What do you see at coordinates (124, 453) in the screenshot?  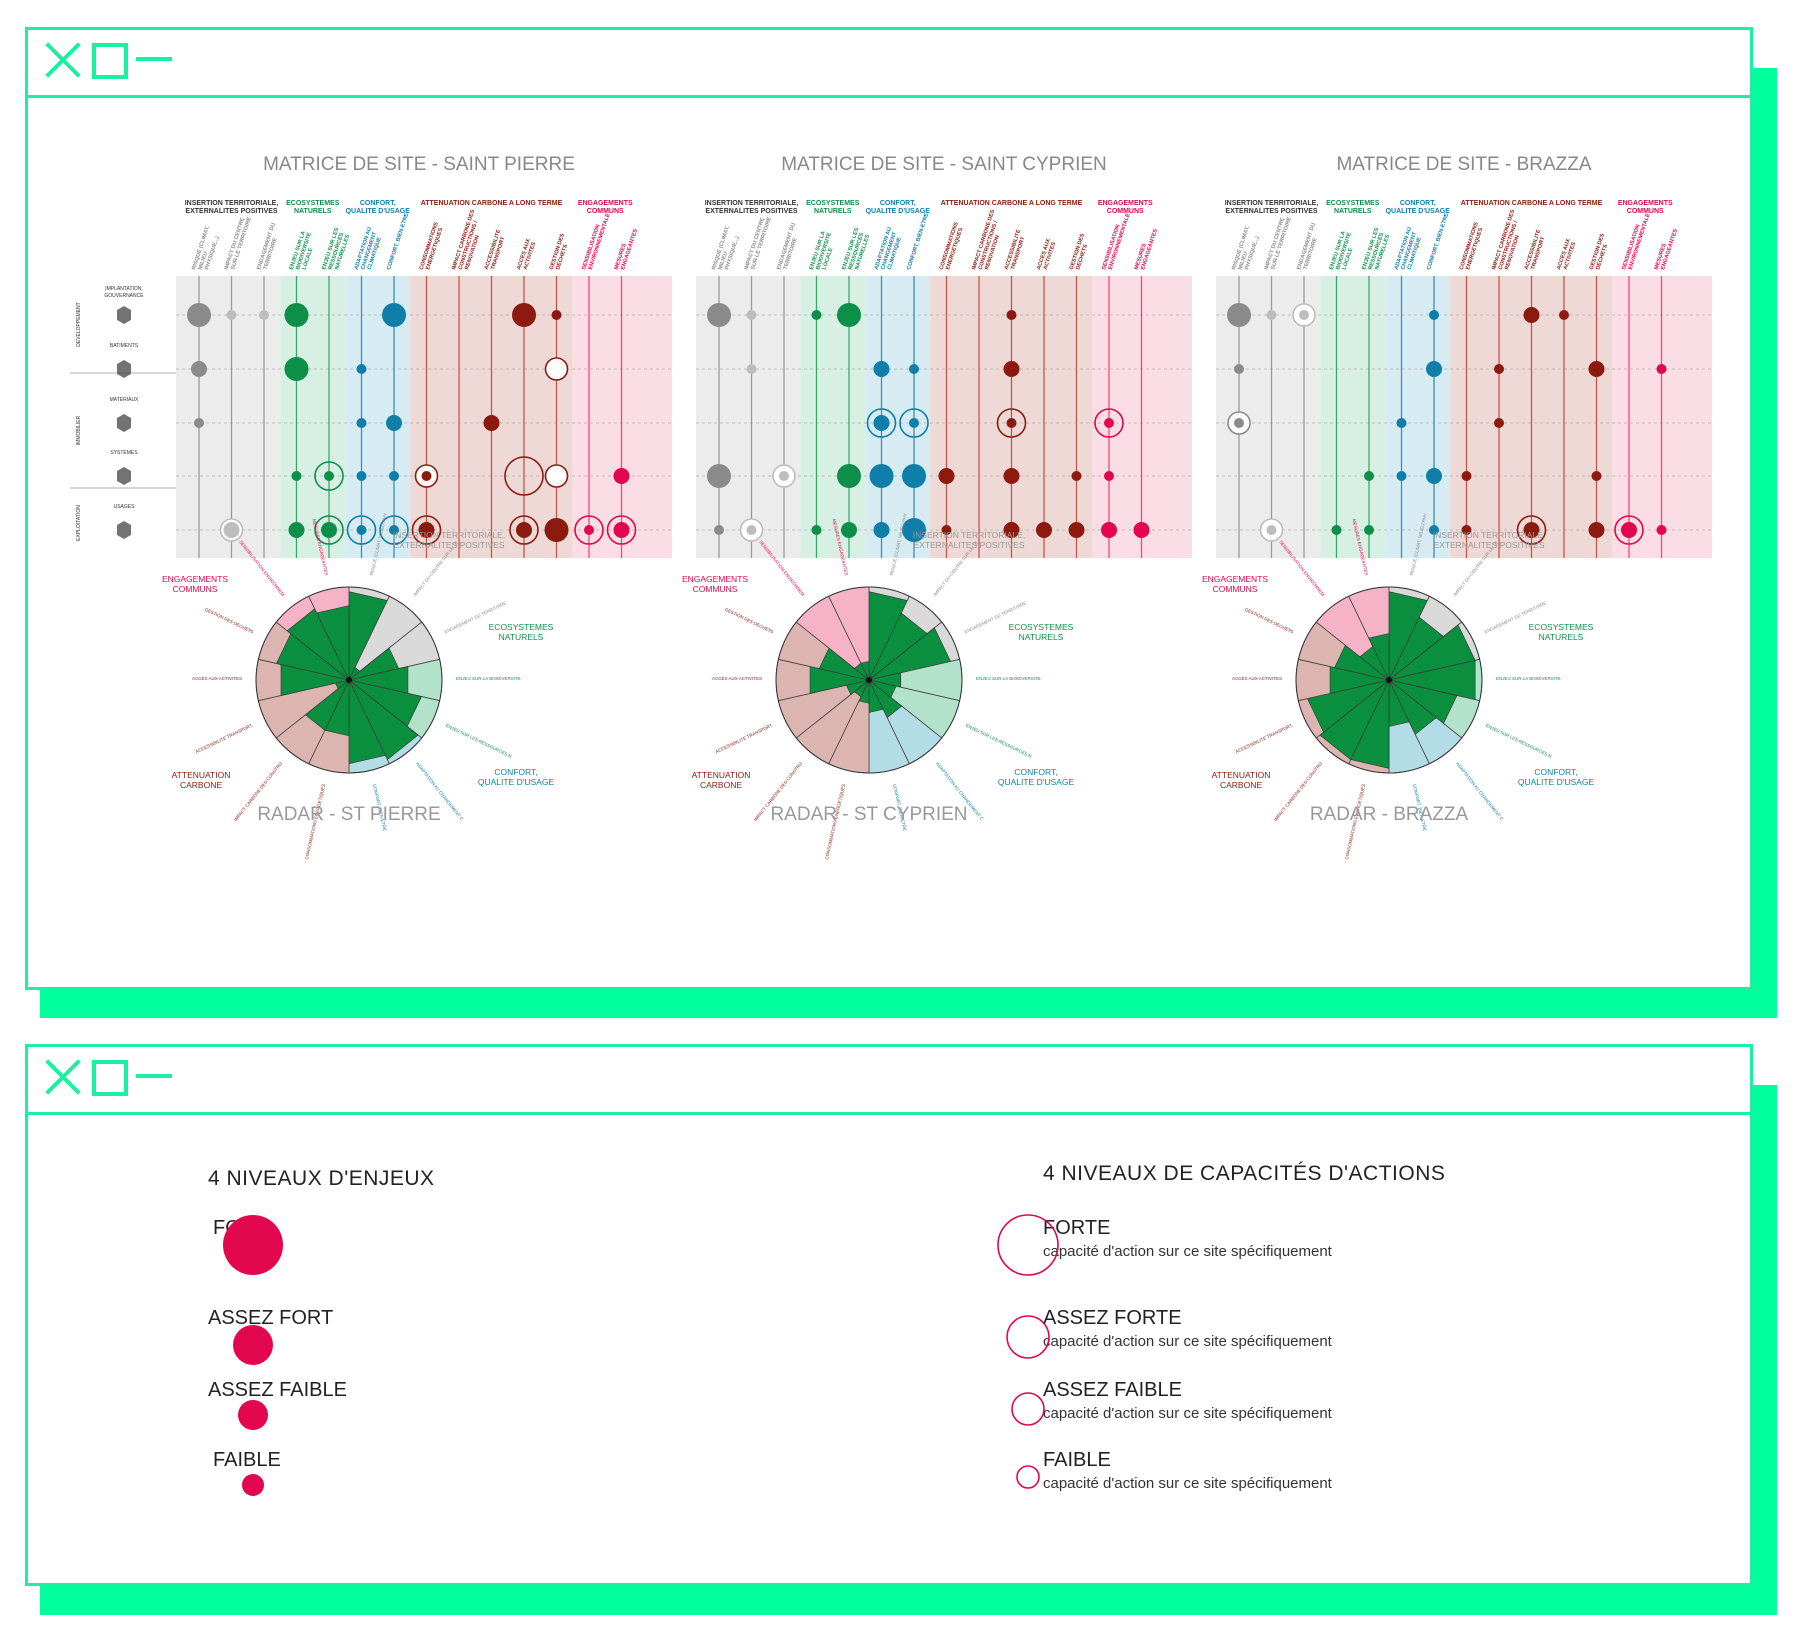 I see `row-label: SYSTEMES` at bounding box center [124, 453].